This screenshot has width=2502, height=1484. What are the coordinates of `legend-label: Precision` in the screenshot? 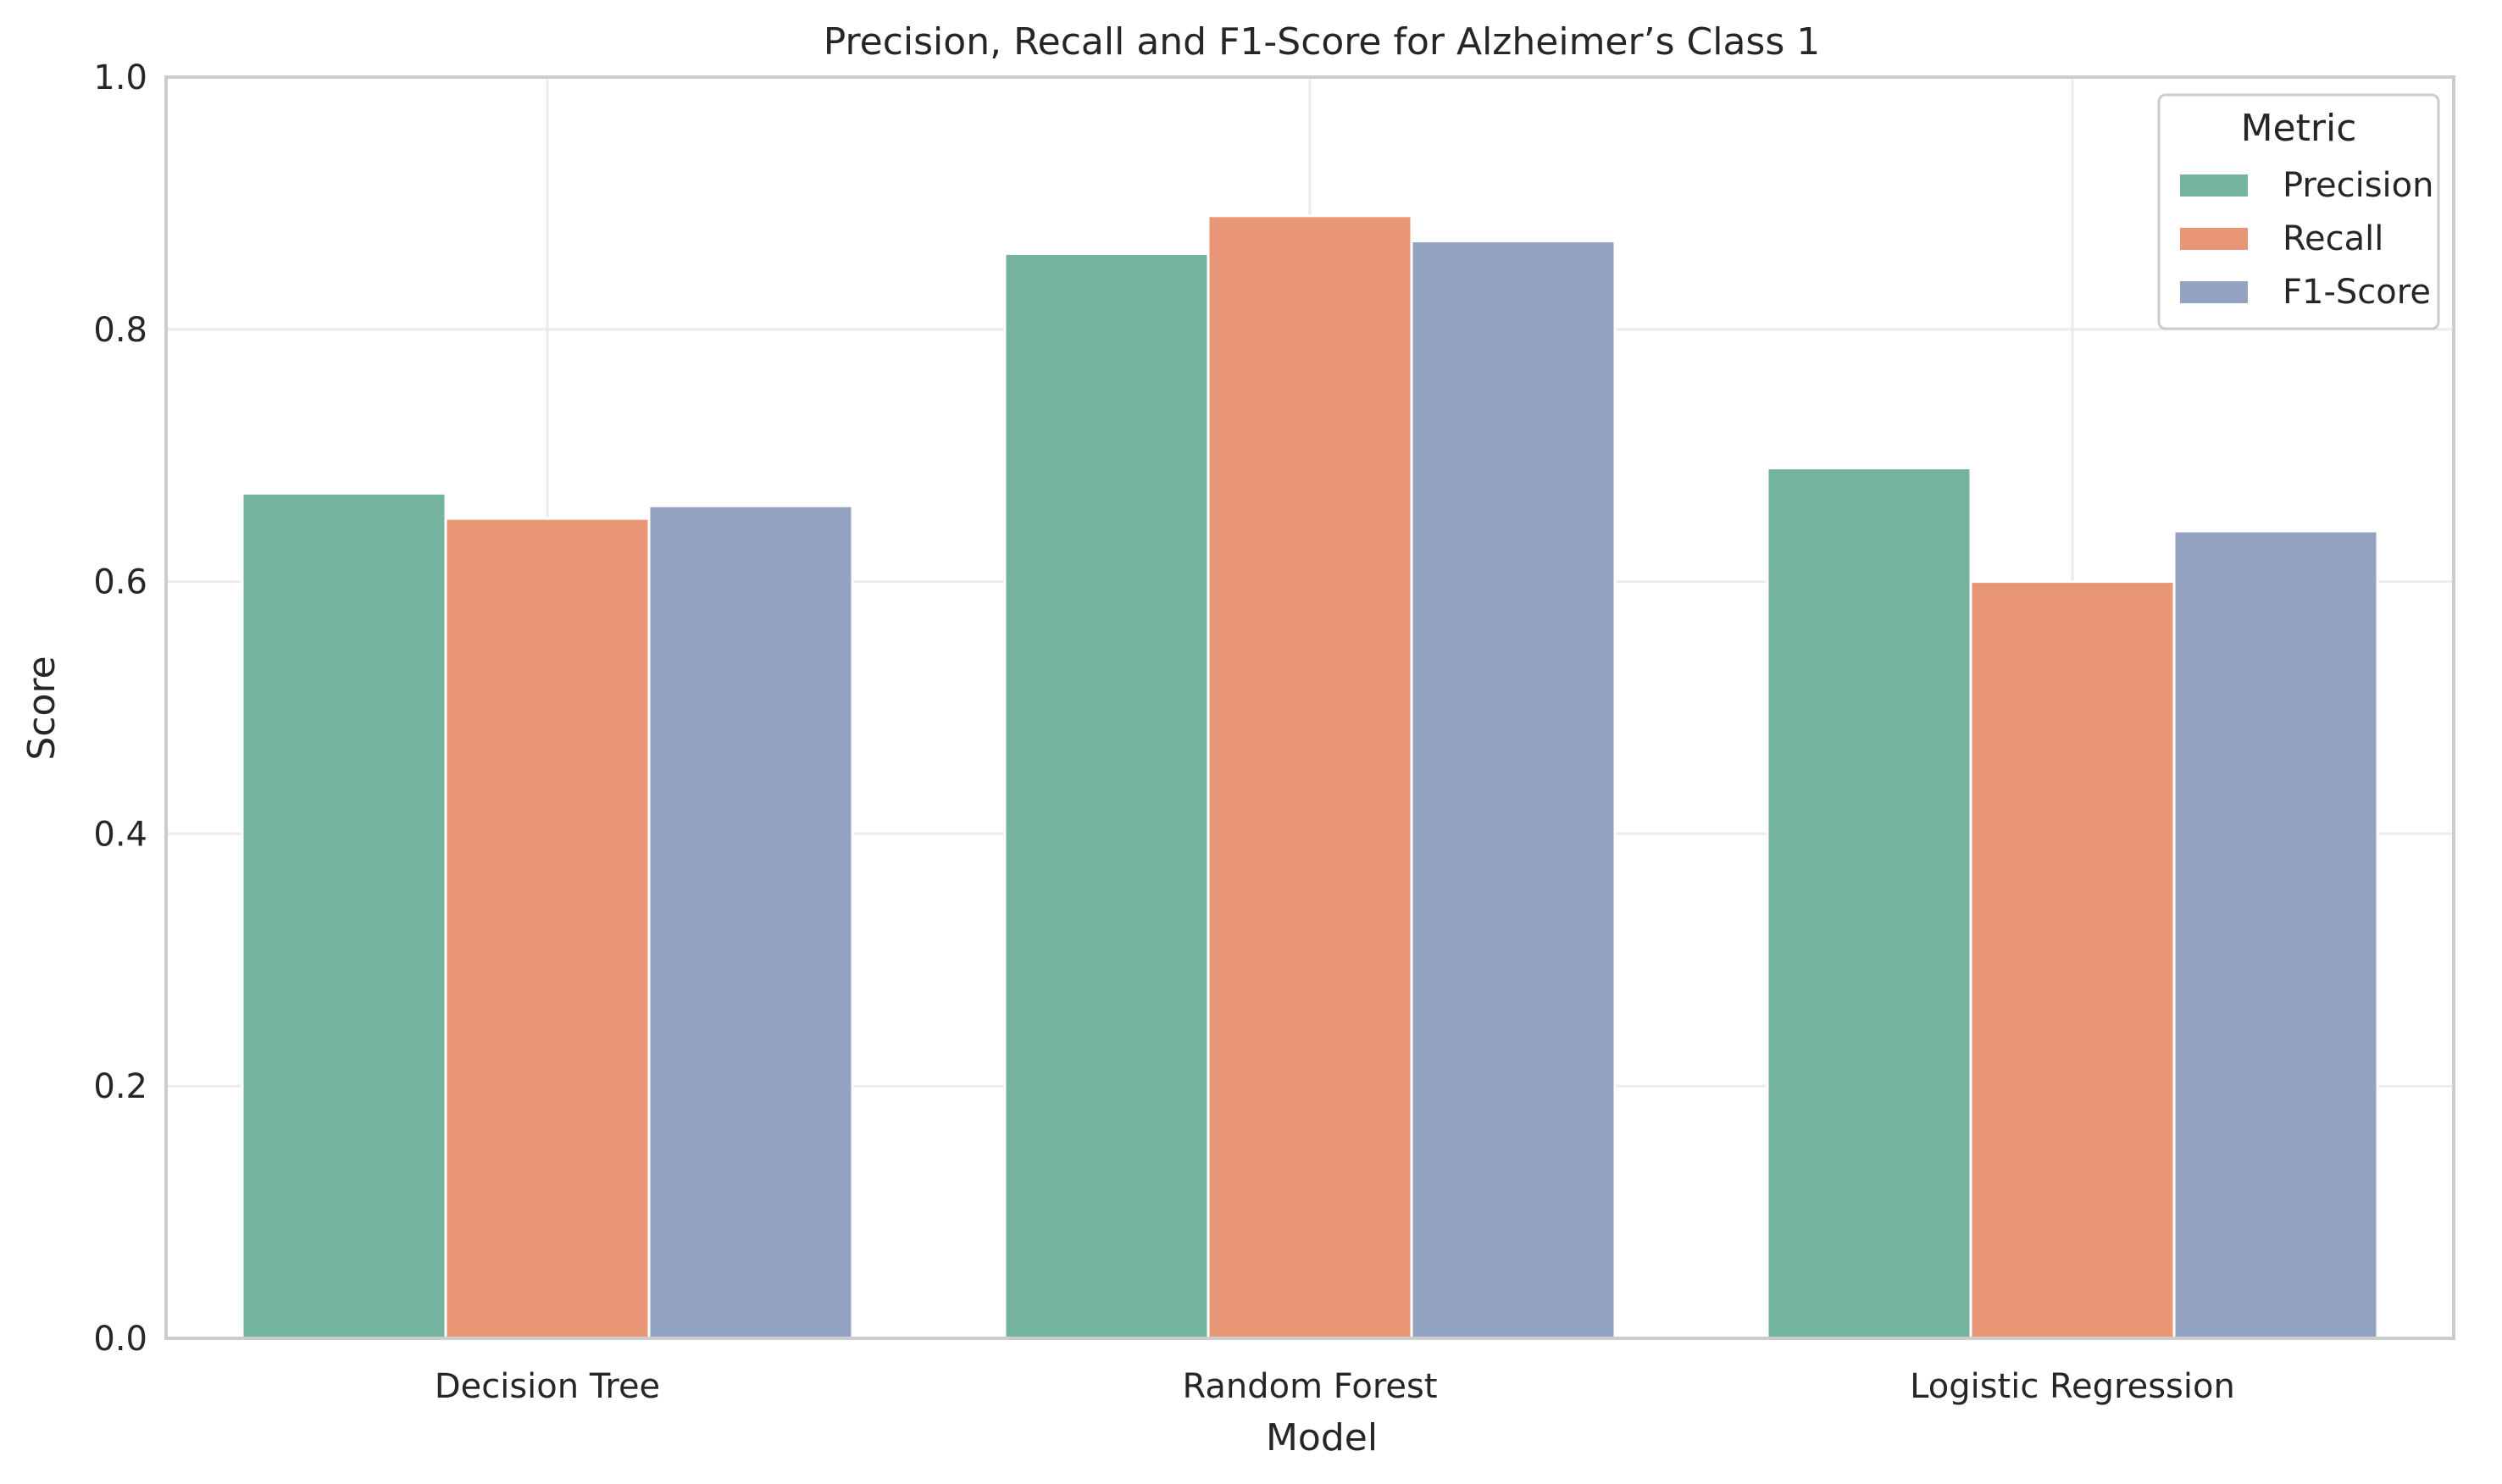 It's located at (2358, 185).